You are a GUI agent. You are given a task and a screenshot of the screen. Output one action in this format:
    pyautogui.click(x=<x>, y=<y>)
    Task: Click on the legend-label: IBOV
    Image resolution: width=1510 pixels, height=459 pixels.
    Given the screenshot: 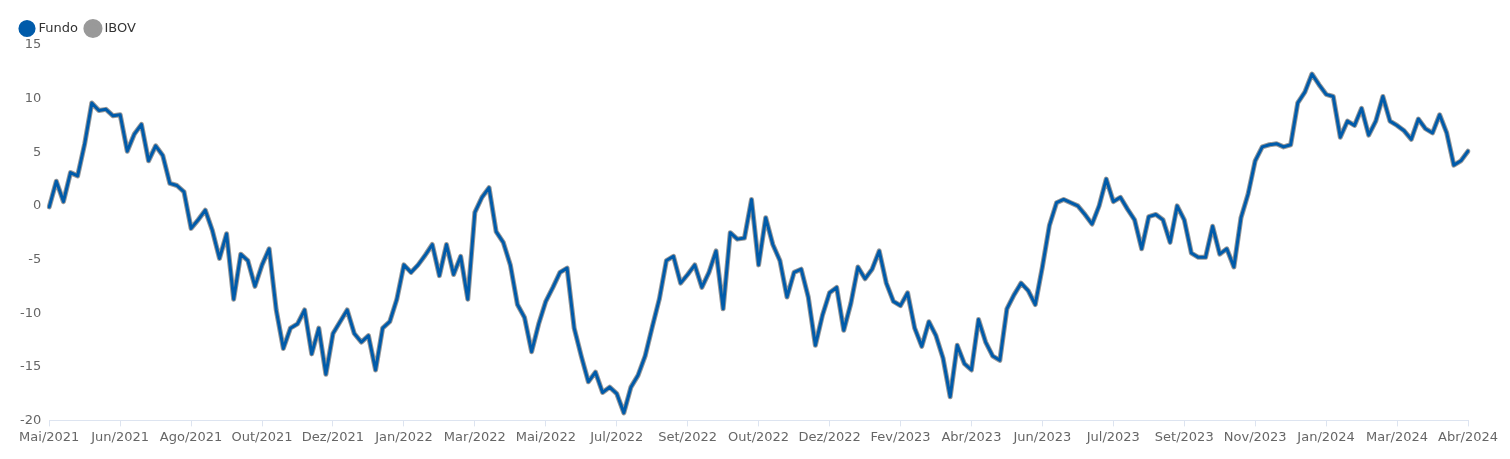 What is the action you would take?
    pyautogui.click(x=120, y=27)
    